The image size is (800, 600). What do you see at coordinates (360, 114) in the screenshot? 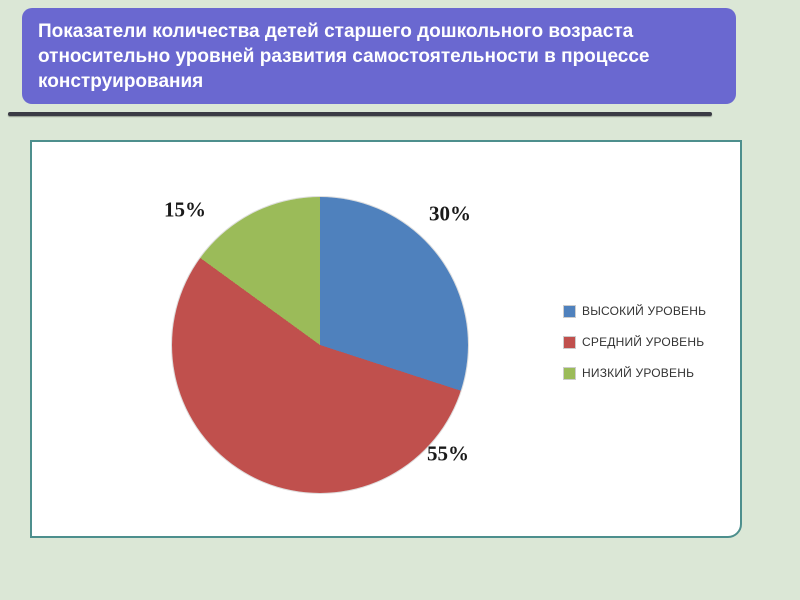
I see `title-underline-divider` at bounding box center [360, 114].